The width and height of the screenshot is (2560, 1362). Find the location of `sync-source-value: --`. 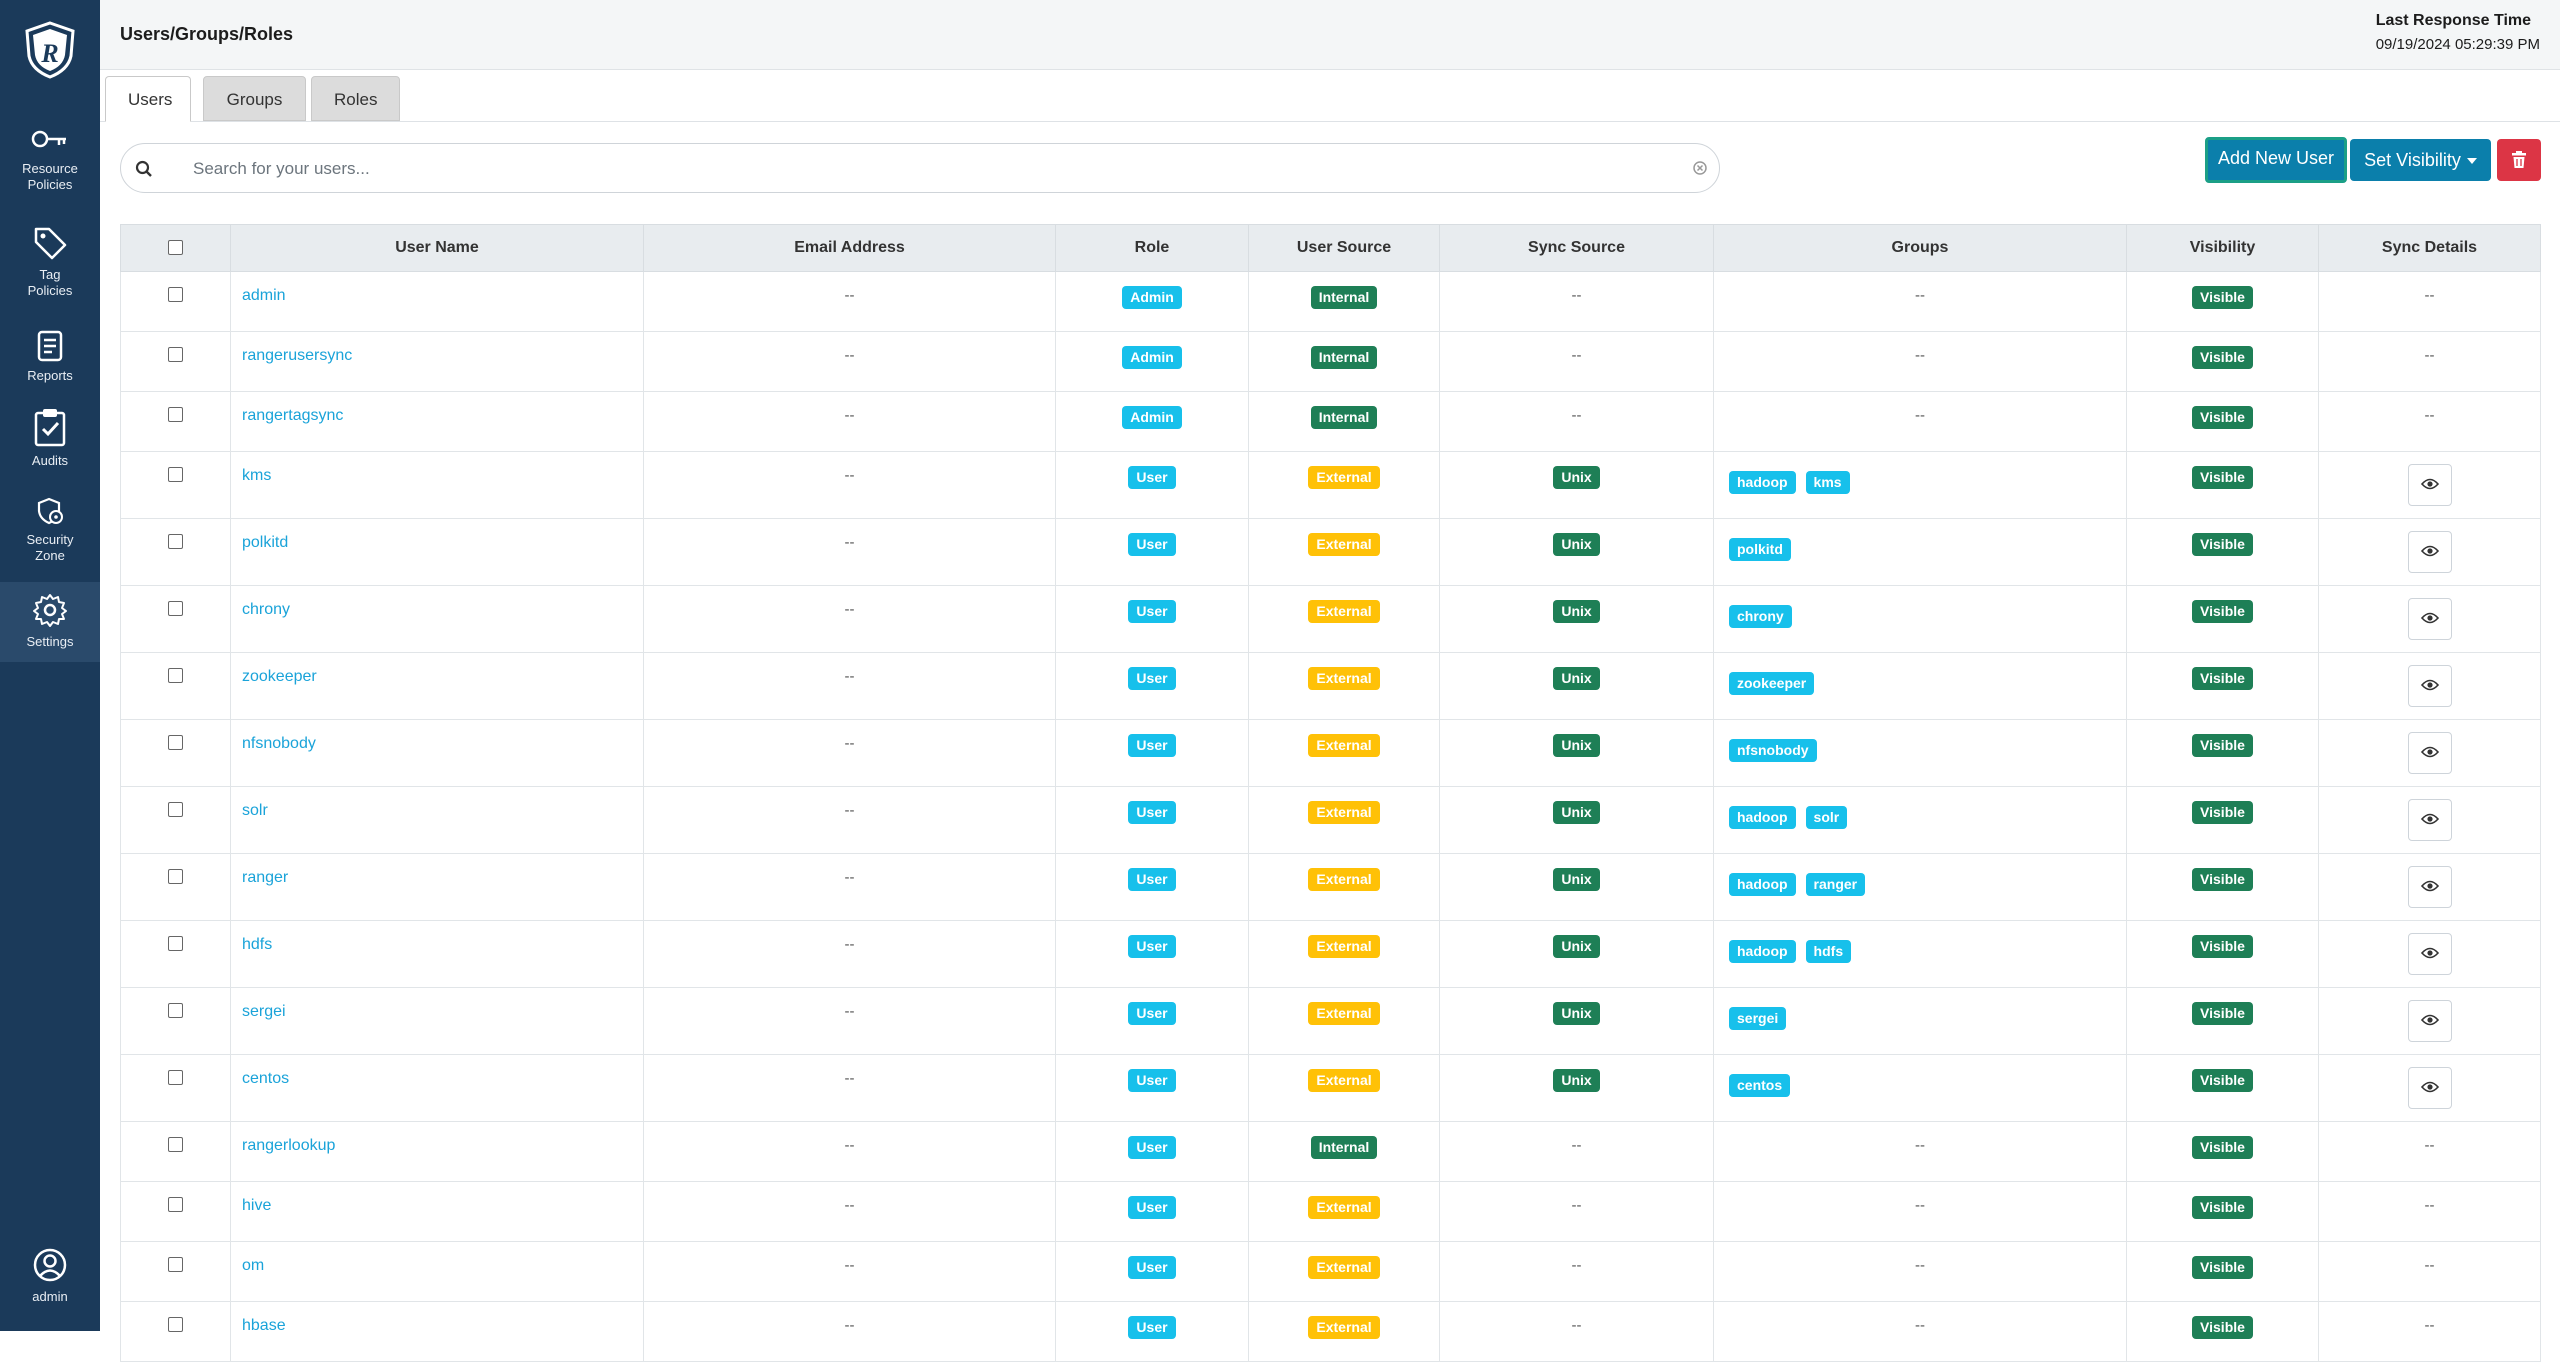

sync-source-value: -- is located at coordinates (1576, 1325).